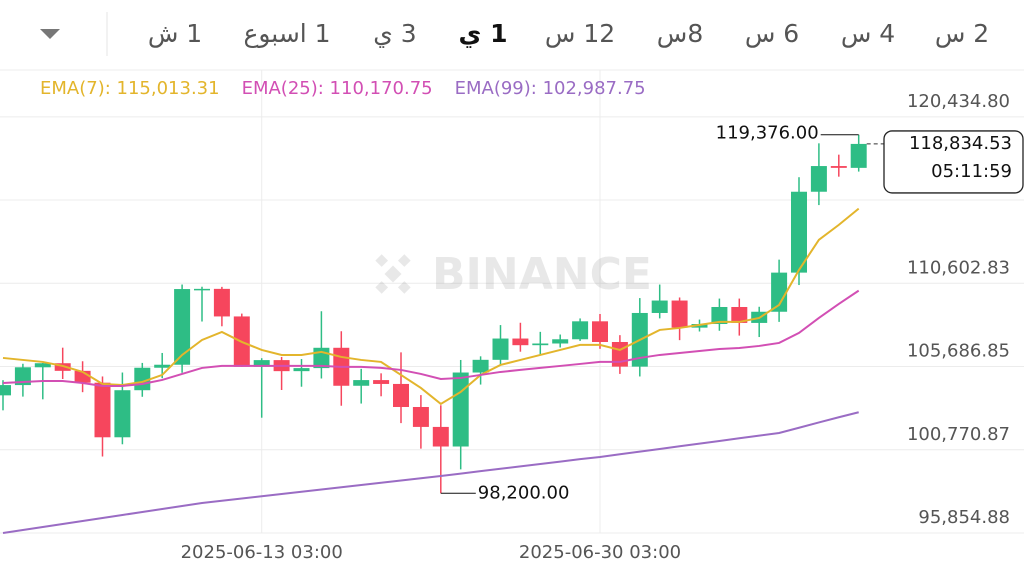  Describe the element at coordinates (767, 133) in the screenshot. I see `high-label: 119,376.00` at that location.